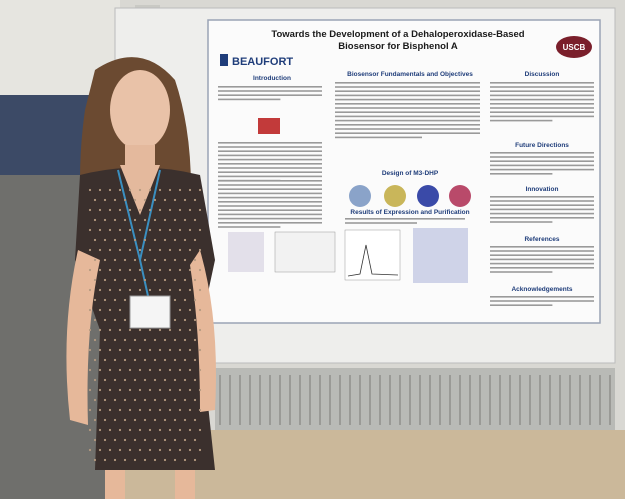 This screenshot has width=625, height=499. What do you see at coordinates (373, 260) in the screenshot?
I see `chromatogram-line` at bounding box center [373, 260].